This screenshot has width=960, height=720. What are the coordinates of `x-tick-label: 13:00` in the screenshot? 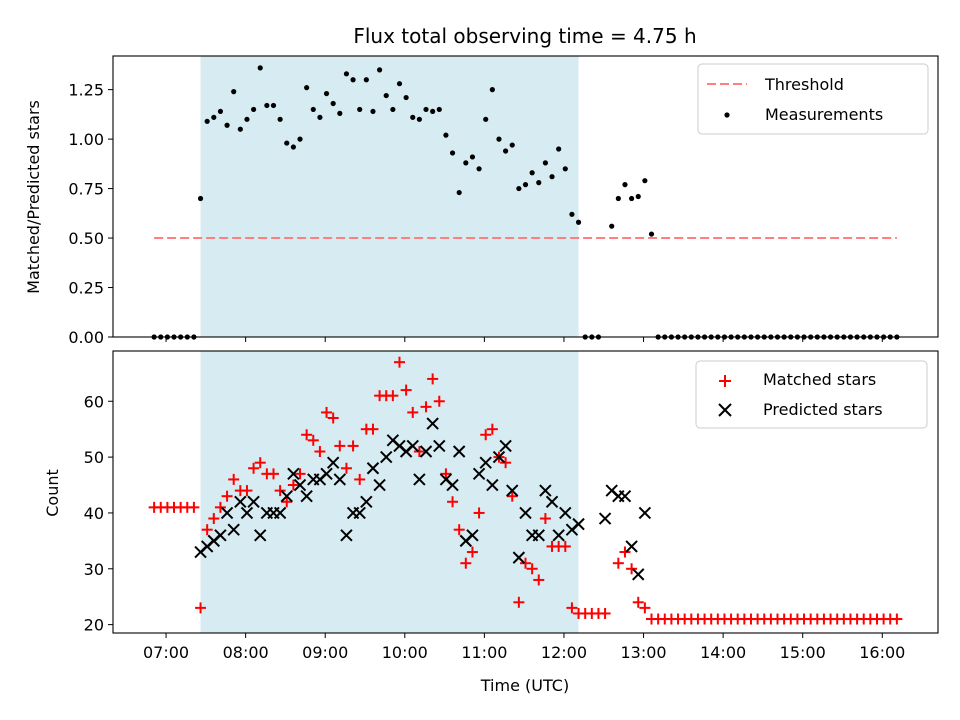 It's located at (643, 652).